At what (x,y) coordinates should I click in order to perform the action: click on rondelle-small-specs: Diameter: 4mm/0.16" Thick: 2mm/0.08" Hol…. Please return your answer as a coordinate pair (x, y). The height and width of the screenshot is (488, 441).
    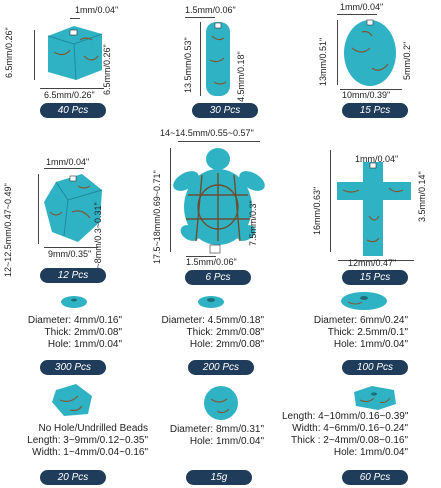
    Looking at the image, I should click on (67, 333).